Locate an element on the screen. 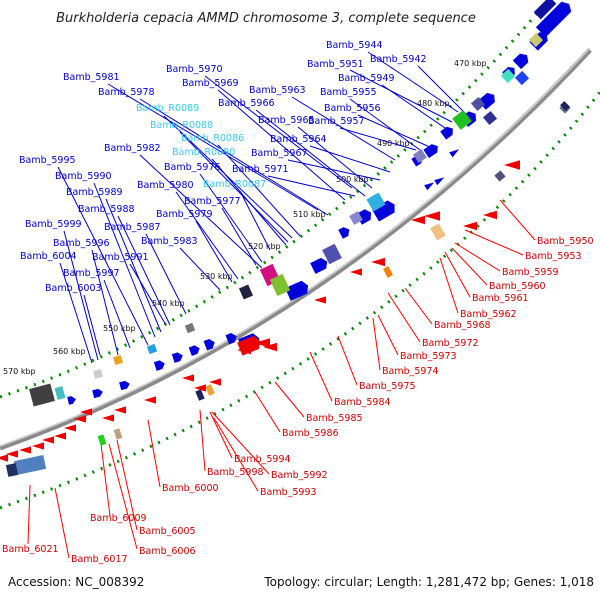  gene-label: Bamb_5944 is located at coordinates (354, 45).